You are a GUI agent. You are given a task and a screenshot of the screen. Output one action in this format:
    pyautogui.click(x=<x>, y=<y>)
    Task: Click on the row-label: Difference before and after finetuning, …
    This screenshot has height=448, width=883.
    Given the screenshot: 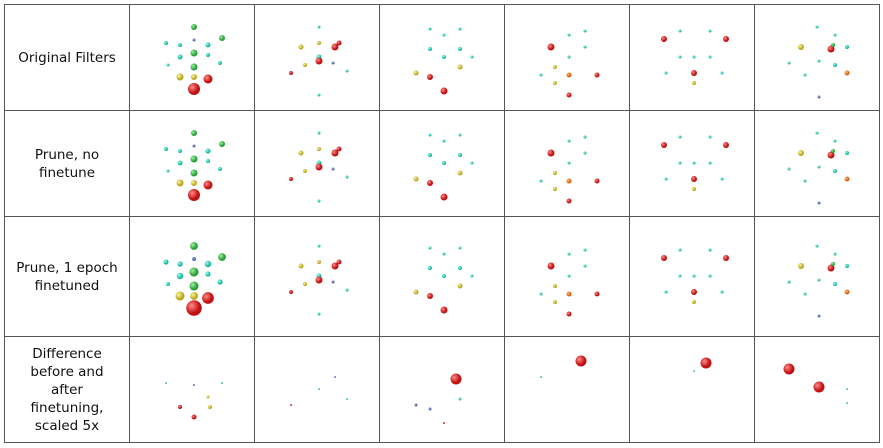 What is the action you would take?
    pyautogui.click(x=67, y=389)
    